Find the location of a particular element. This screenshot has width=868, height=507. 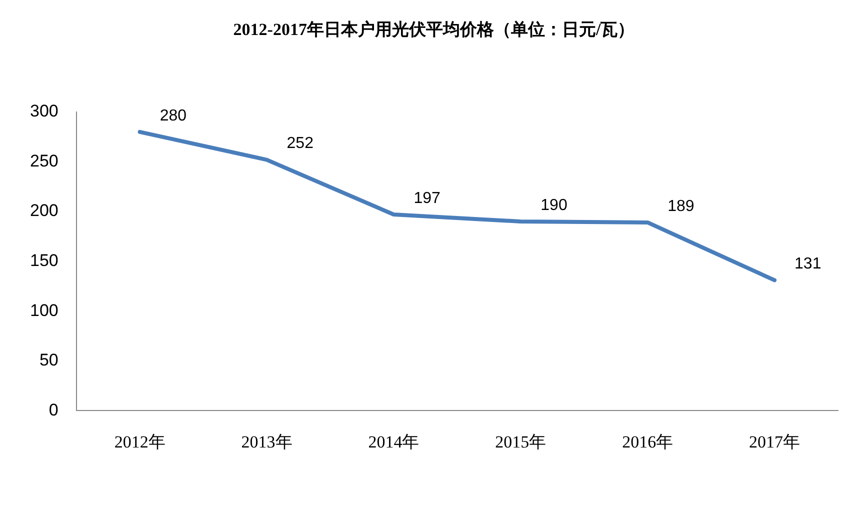

x-tick-label: 2017年 is located at coordinates (774, 442).